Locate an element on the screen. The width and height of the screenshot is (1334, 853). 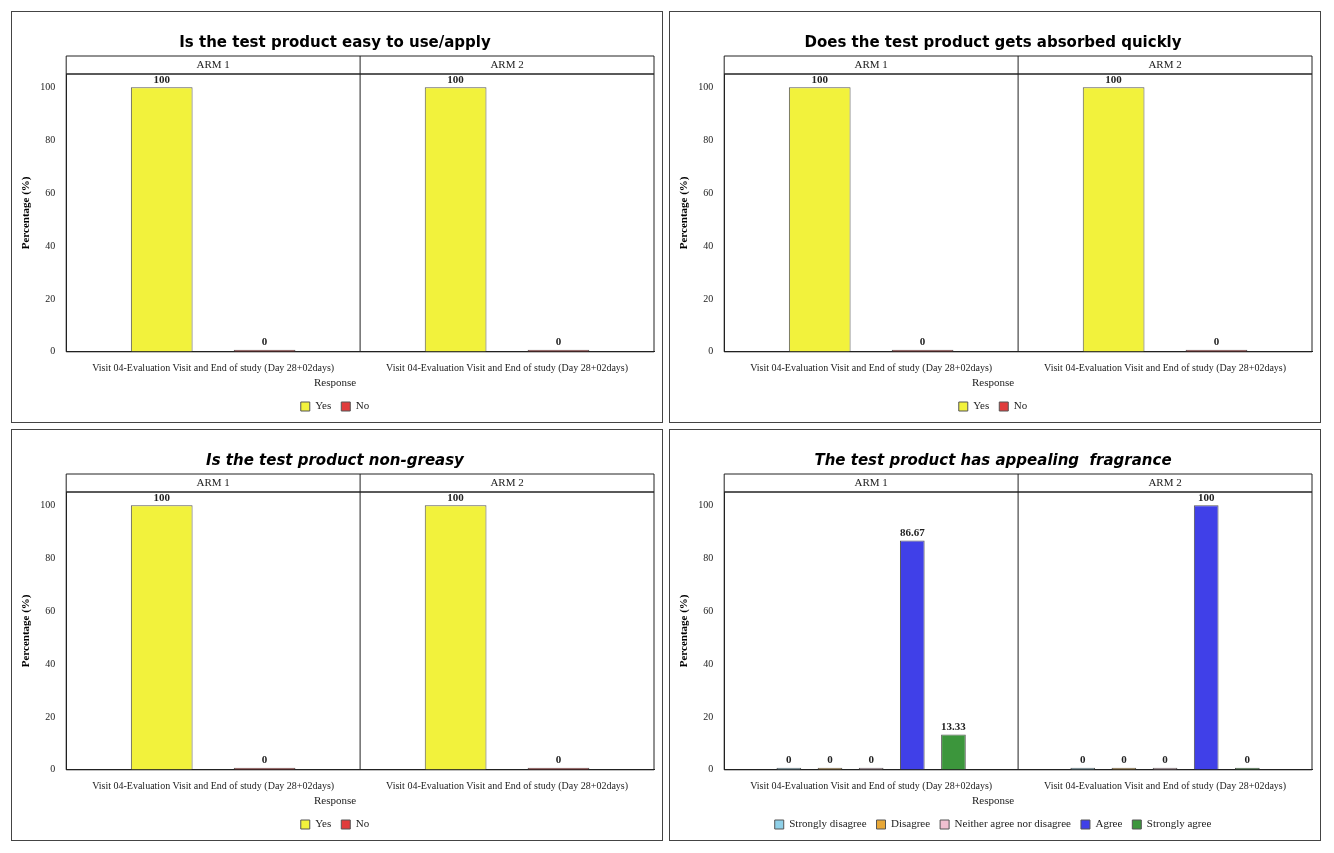
chart-title: Does the test product gets absorbed quickly is located at coordinates (993, 41).